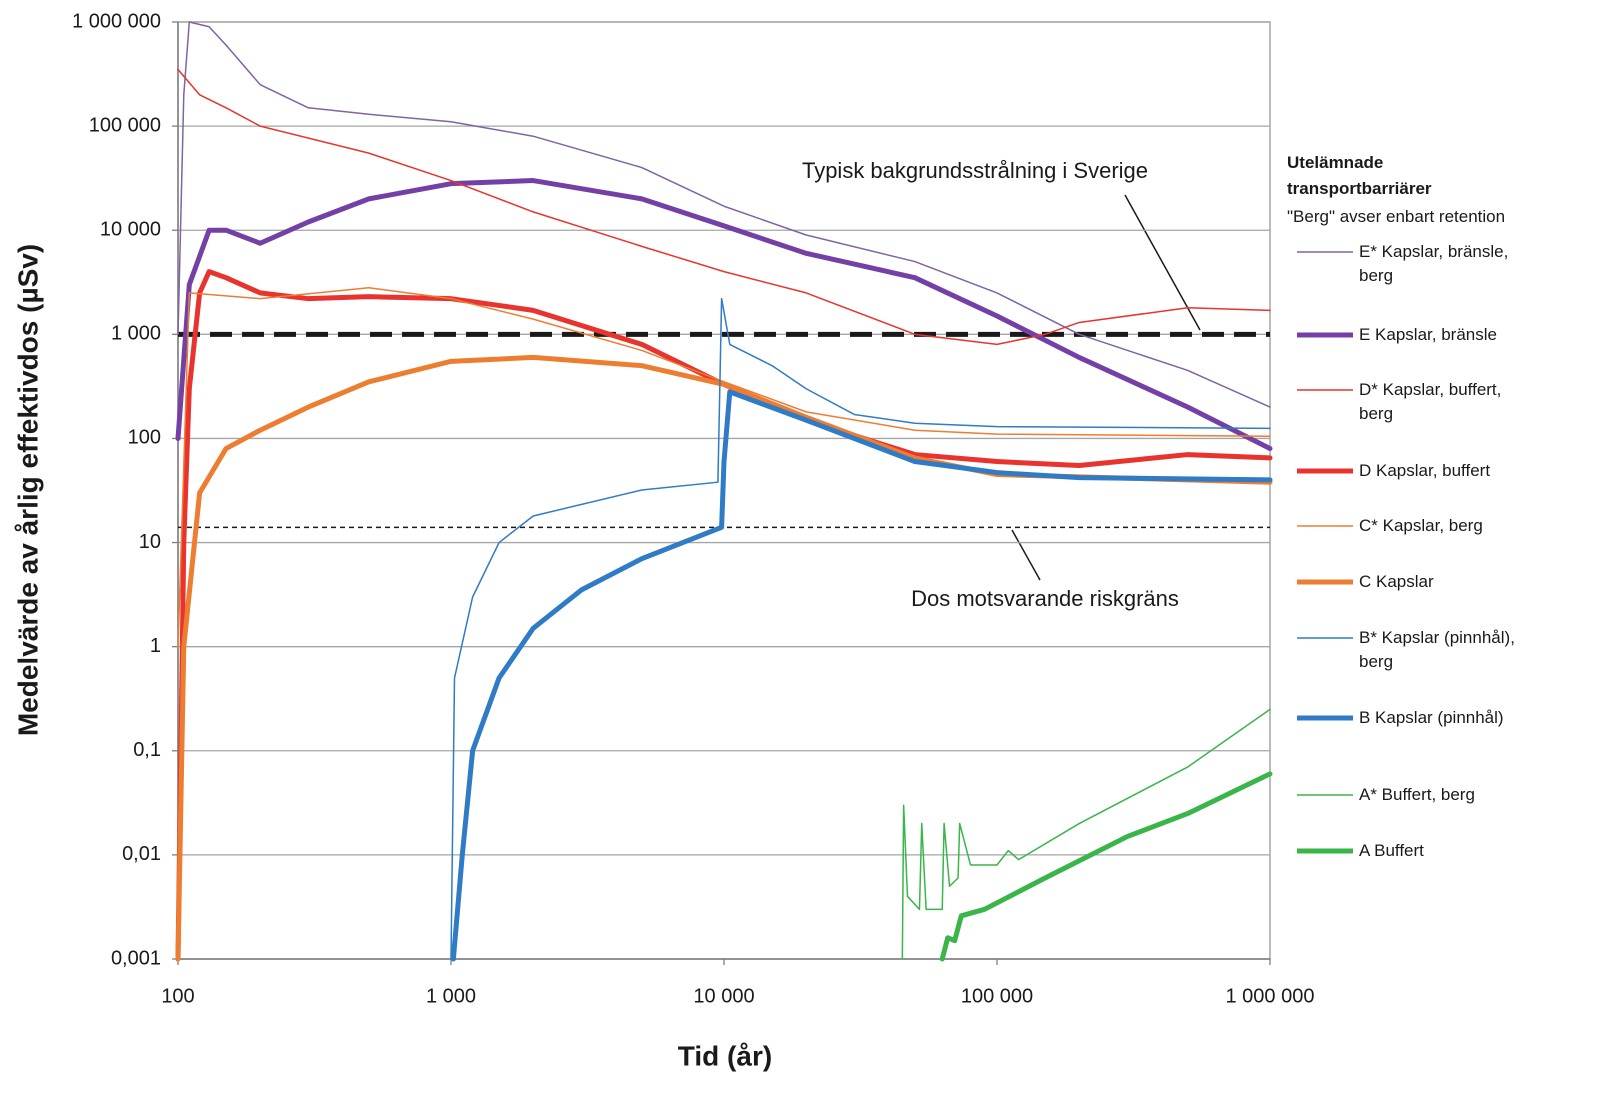  Describe the element at coordinates (725, 1055) in the screenshot. I see `x-axis-label: Tid (år)` at that location.